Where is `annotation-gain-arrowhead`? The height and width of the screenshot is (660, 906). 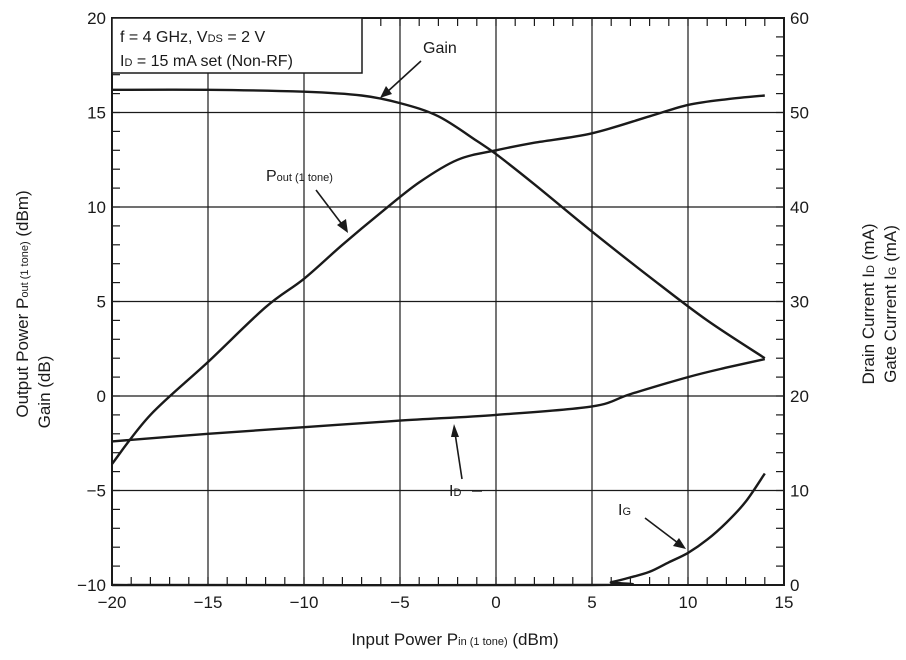 annotation-gain-arrowhead is located at coordinates (386, 92).